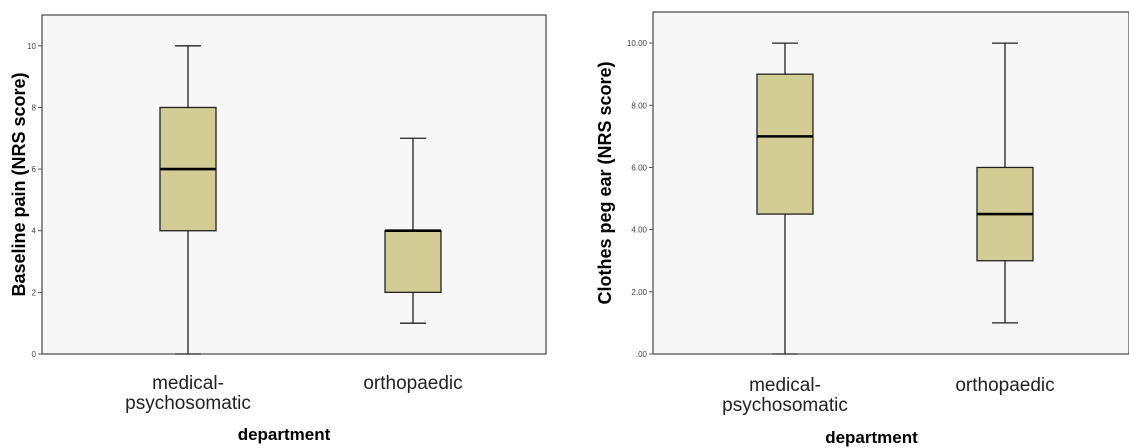 The width and height of the screenshot is (1129, 448). I want to click on y-tick-label: 6, so click(34, 169).